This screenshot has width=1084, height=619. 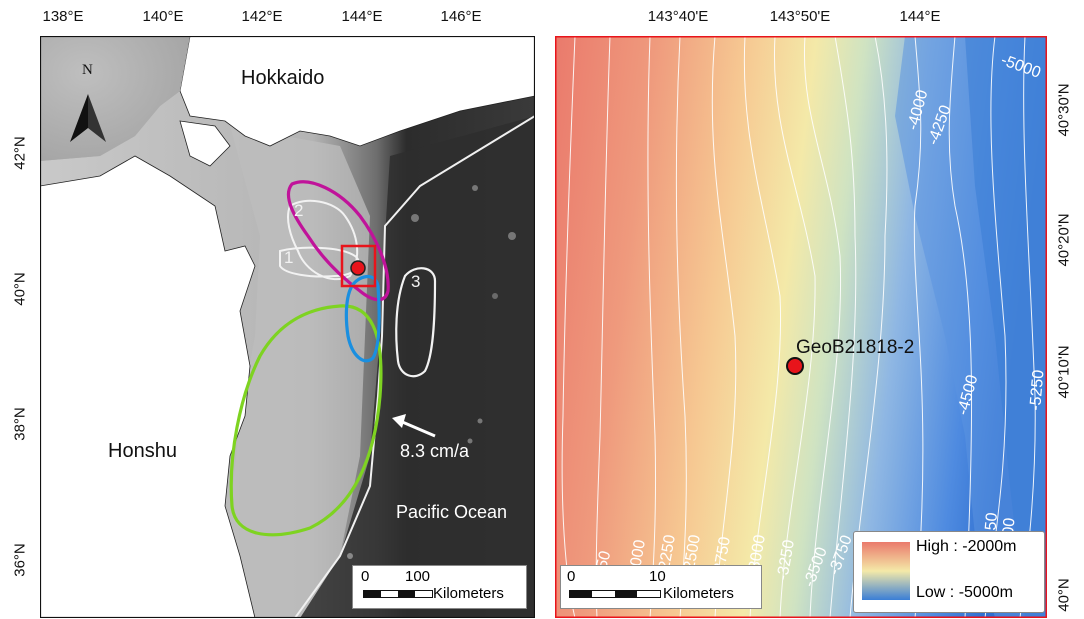 I want to click on right-y-tick: 40°10'N, so click(x=1064, y=372).